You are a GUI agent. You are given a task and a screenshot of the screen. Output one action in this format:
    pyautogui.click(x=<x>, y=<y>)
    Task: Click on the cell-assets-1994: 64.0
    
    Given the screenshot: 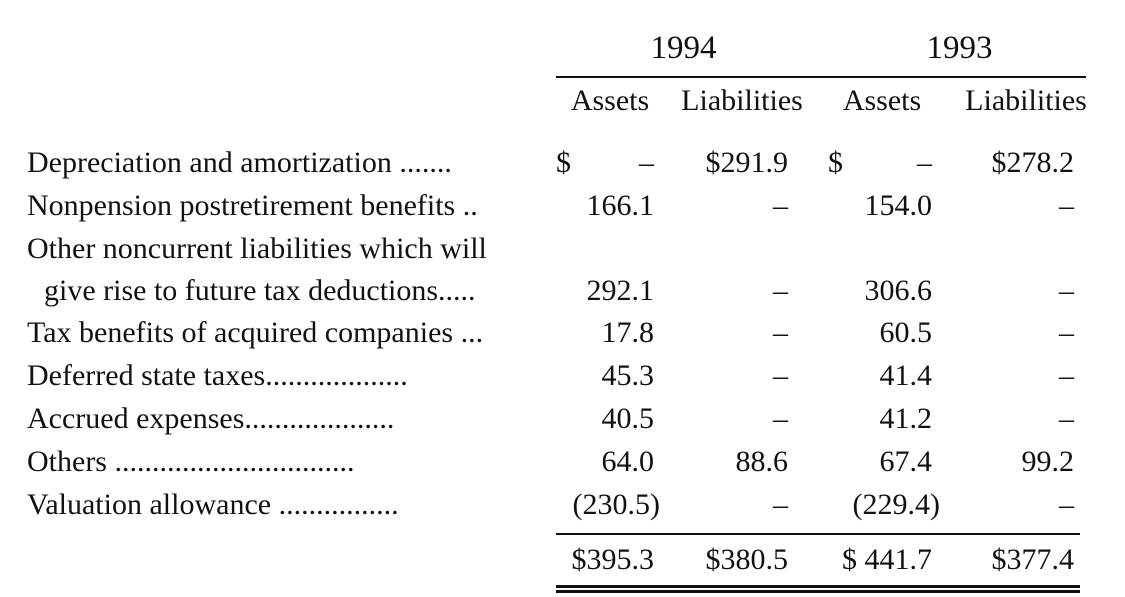 What is the action you would take?
    pyautogui.click(x=628, y=461)
    